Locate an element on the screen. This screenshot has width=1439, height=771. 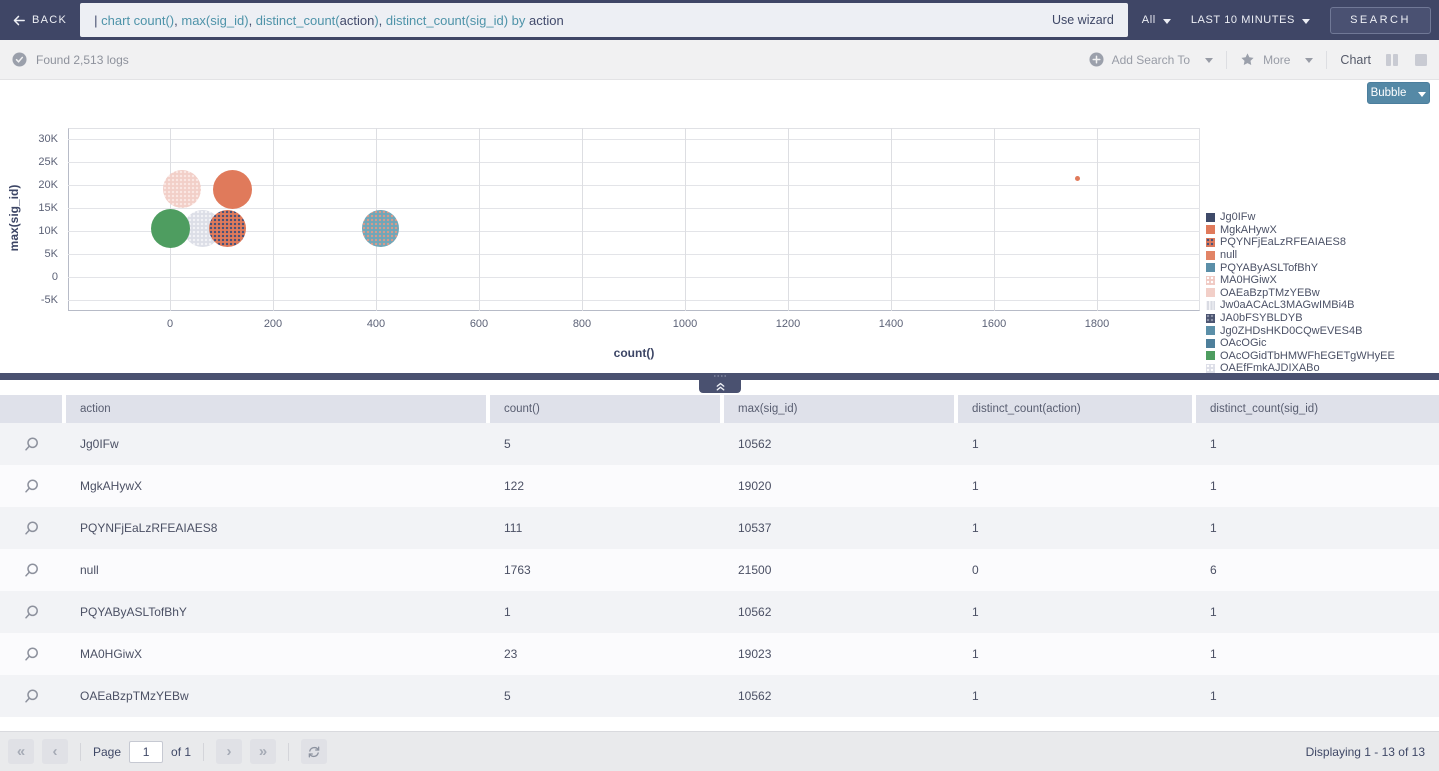
chart-bubble-Jg0ZHDsHKD0CQwEVES4B is located at coordinates (380, 228).